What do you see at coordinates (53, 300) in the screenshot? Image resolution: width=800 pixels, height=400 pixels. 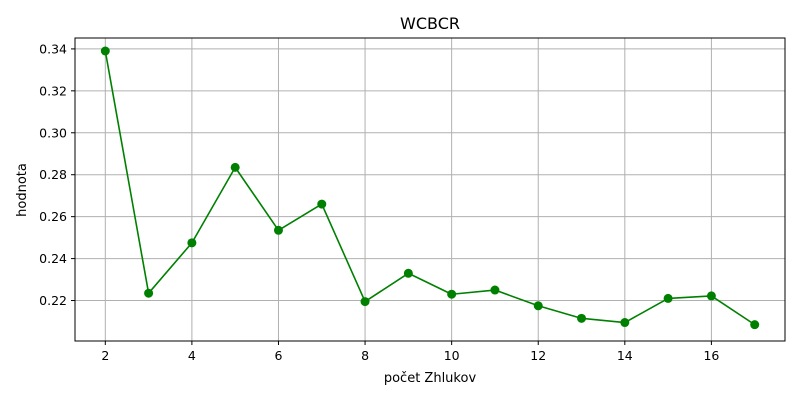 I see `y-tick-label: 0.22` at bounding box center [53, 300].